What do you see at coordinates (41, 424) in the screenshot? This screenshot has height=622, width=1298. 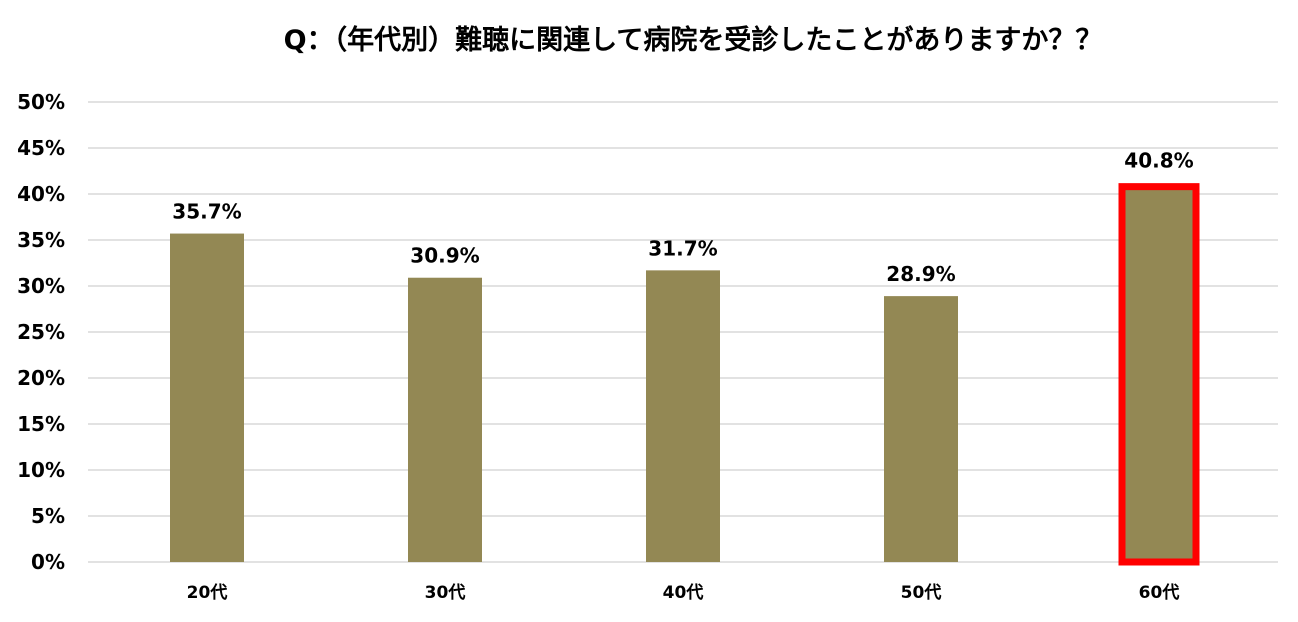 I see `y-tick-label: 15%` at bounding box center [41, 424].